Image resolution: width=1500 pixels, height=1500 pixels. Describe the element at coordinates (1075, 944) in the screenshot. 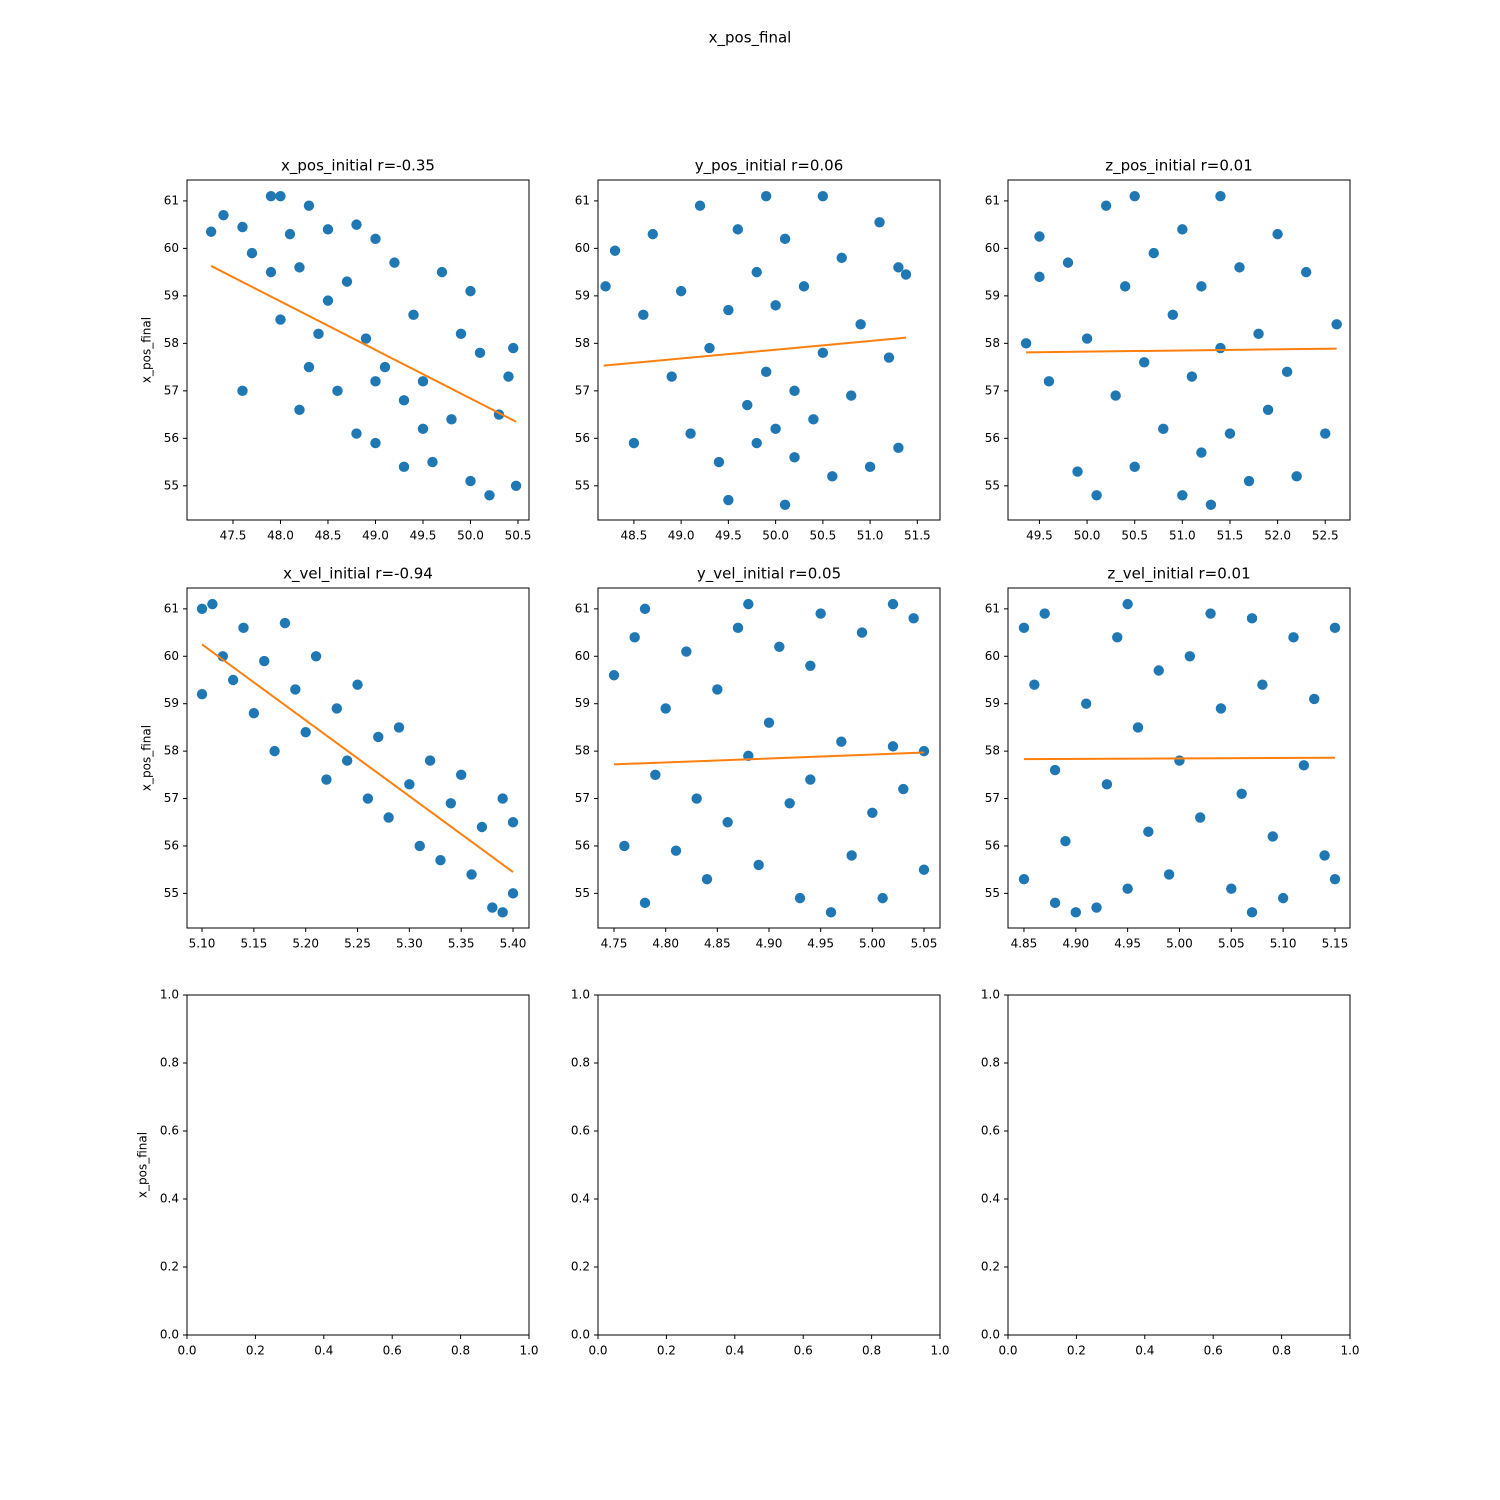

I see `x-tick-label: 4.90` at that location.